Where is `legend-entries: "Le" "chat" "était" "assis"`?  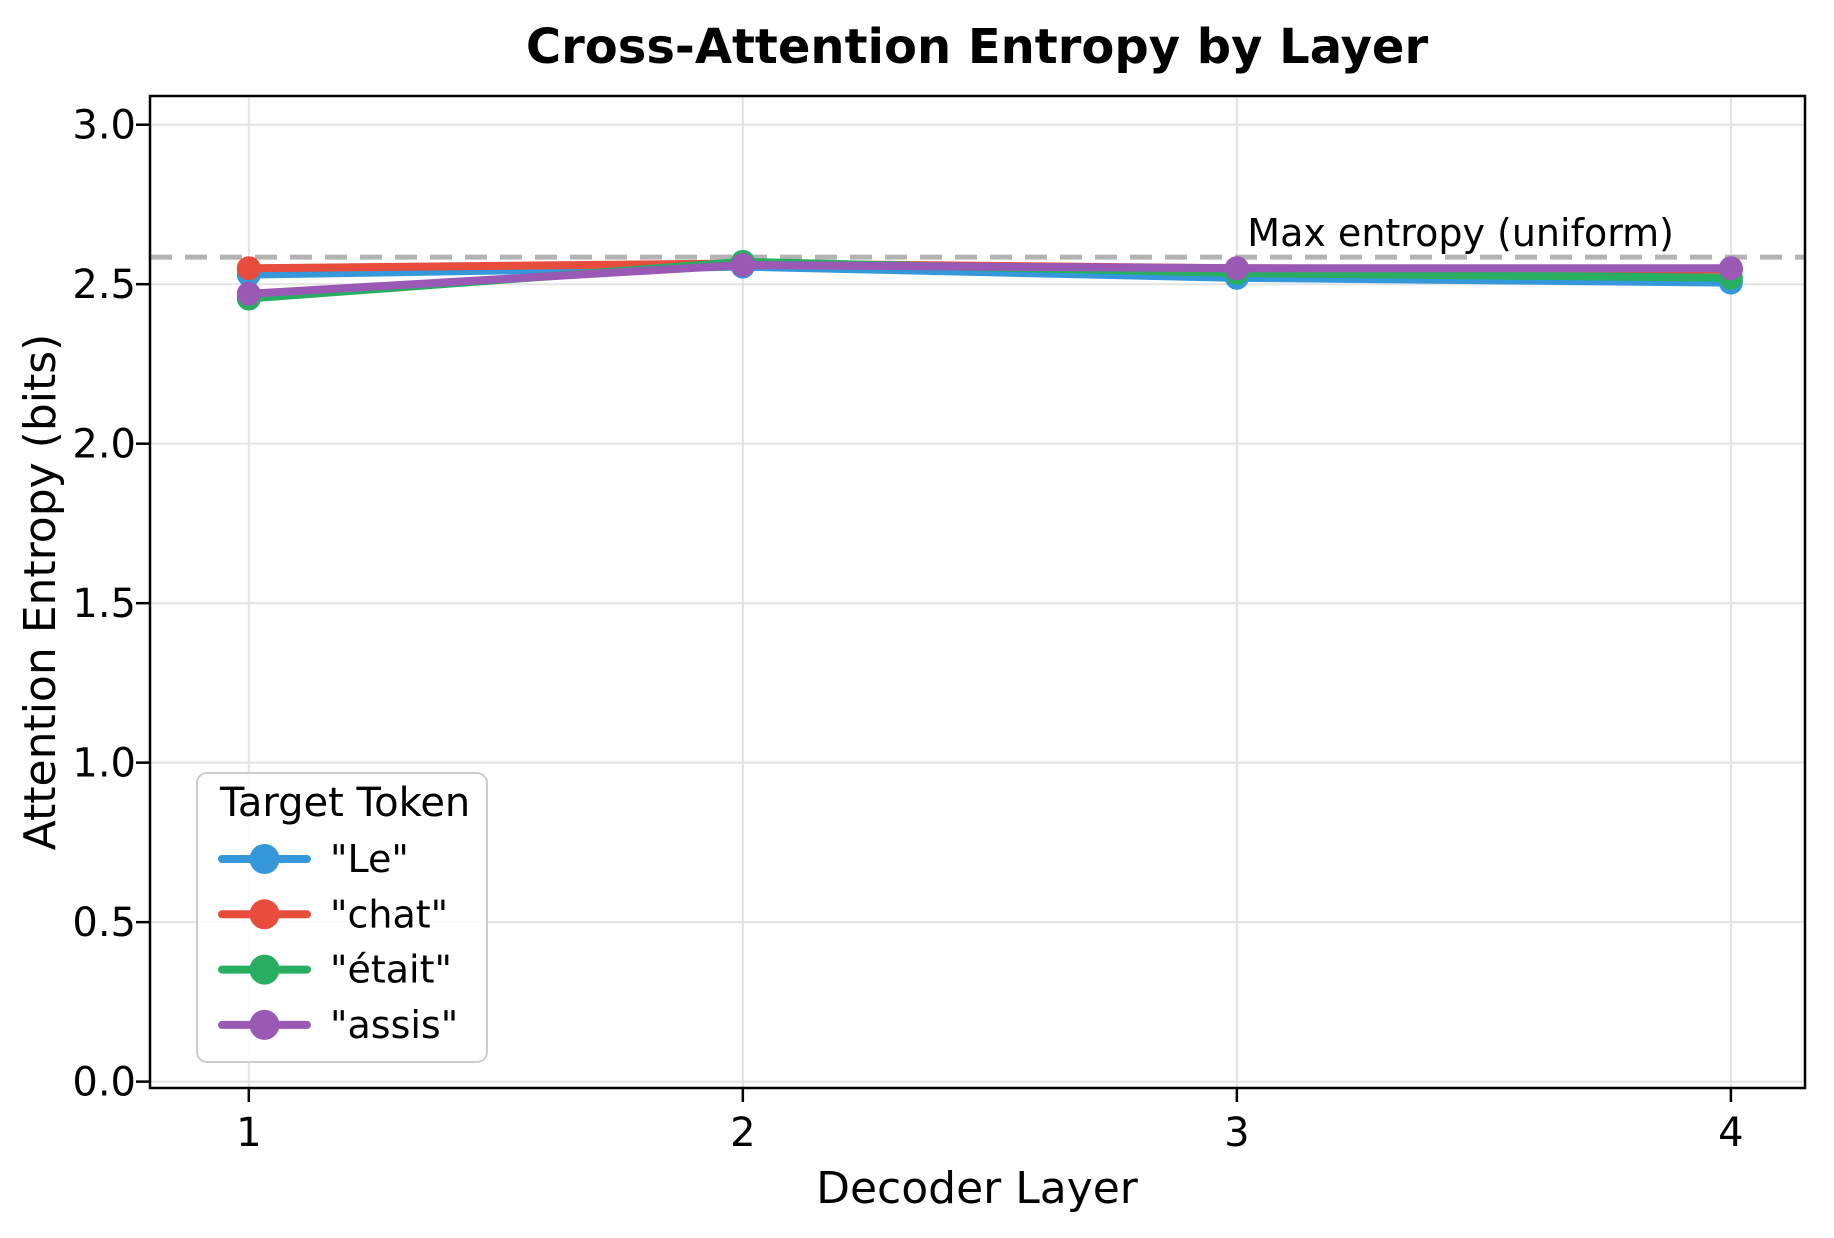 legend-entries: "Le" "chat" "était" "assis" is located at coordinates (338, 942).